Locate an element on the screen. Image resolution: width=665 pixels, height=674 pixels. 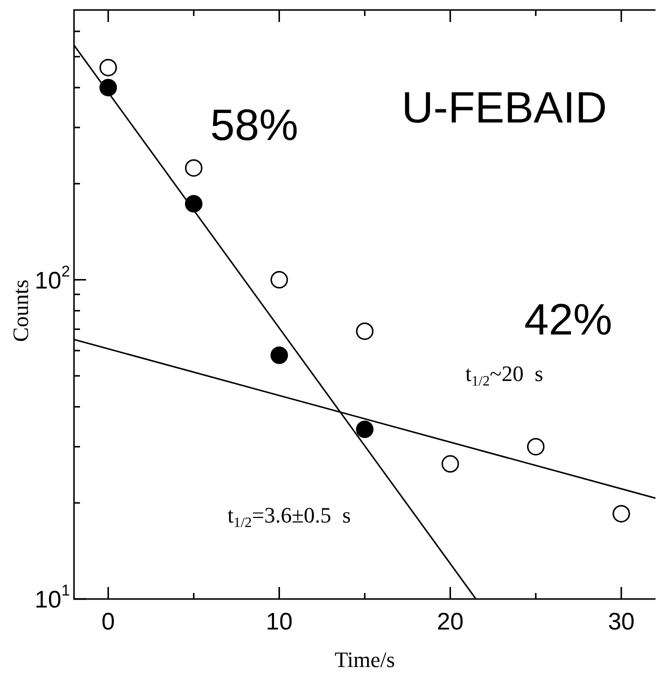
annotation: 58% is located at coordinates (254, 125).